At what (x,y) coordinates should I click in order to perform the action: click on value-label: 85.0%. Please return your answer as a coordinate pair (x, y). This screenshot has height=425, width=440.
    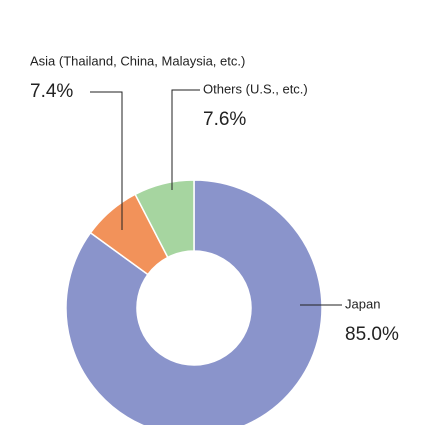
    Looking at the image, I should click on (372, 334).